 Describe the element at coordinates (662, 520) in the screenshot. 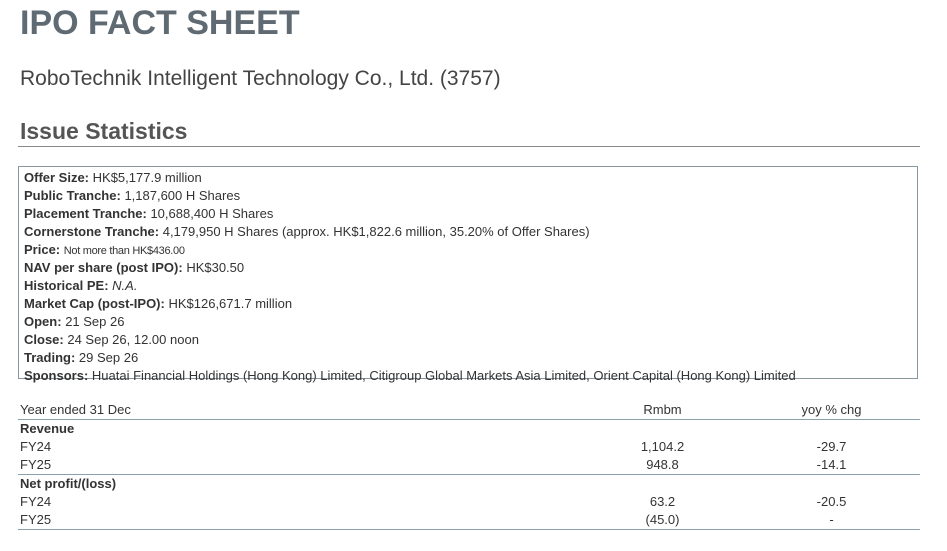

I see `cell: (45.0)` at that location.